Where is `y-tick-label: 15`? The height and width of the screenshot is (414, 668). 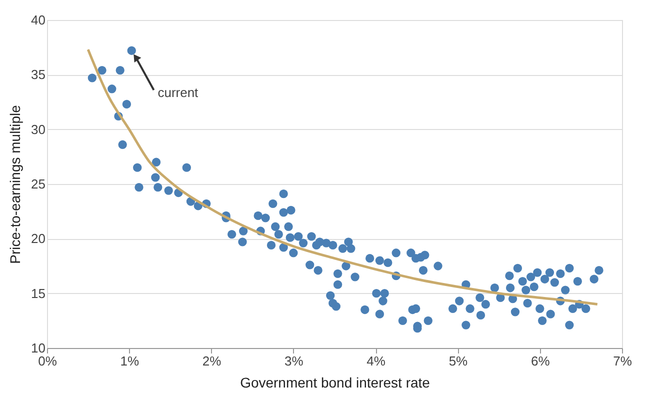
y-tick-label: 15 is located at coordinates (38, 293).